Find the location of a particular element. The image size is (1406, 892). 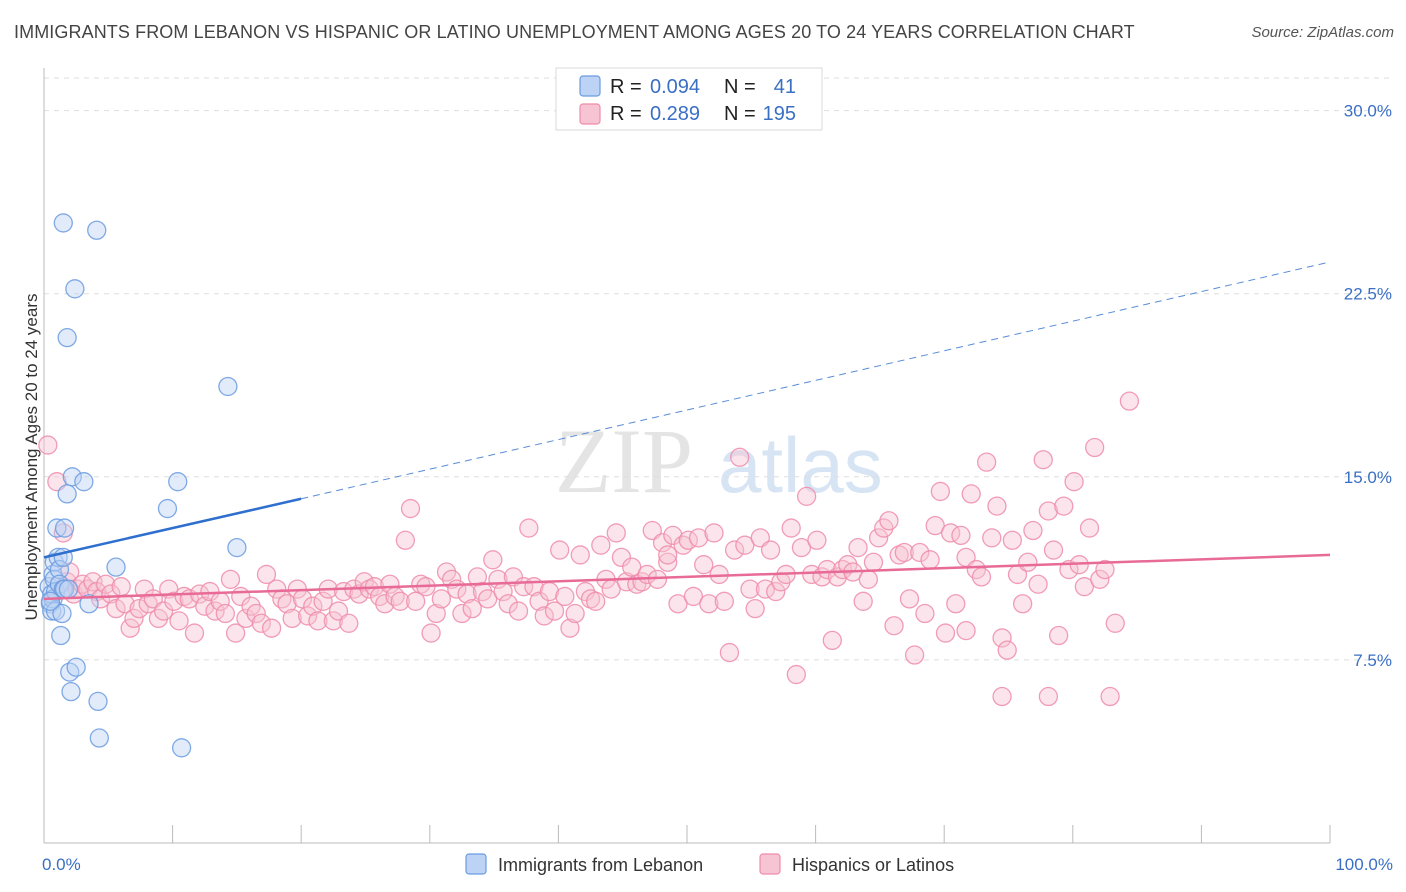

lebanon-trend-line is located at coordinates (172, 528).